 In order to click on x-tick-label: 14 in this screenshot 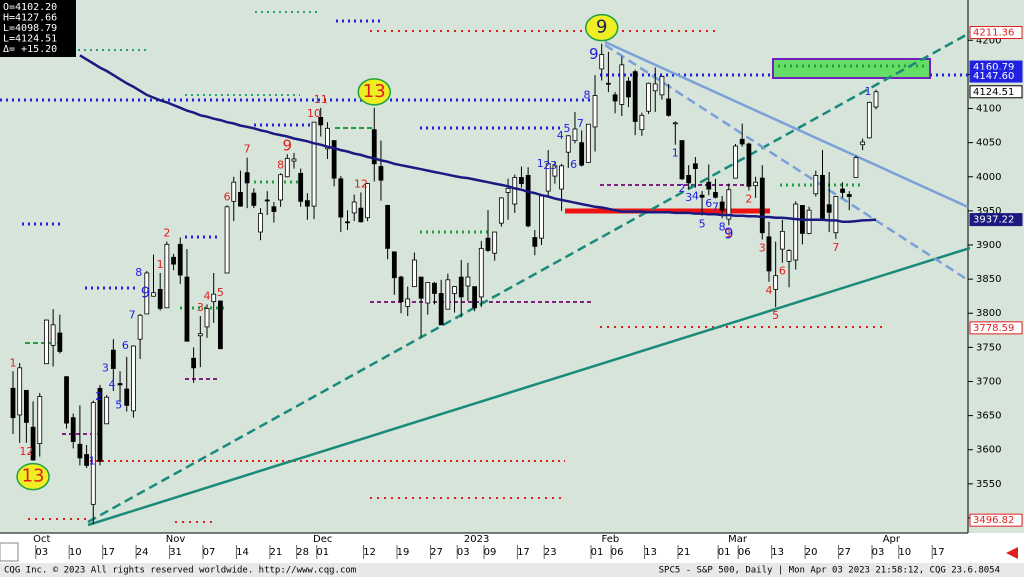, I will do `click(242, 552)`.